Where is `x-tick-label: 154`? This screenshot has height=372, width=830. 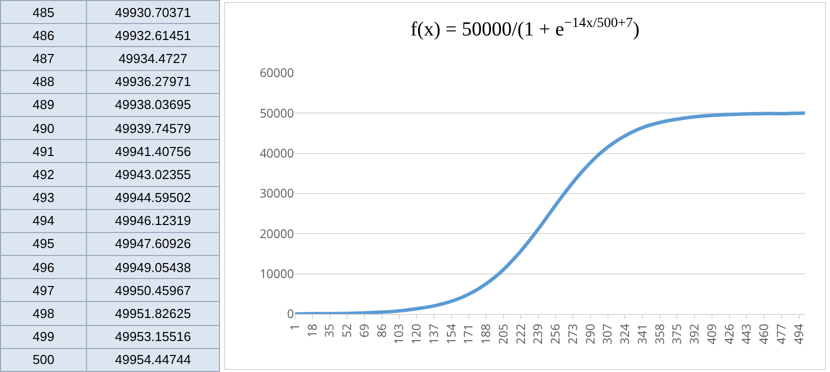 x-tick-label: 154 is located at coordinates (451, 334).